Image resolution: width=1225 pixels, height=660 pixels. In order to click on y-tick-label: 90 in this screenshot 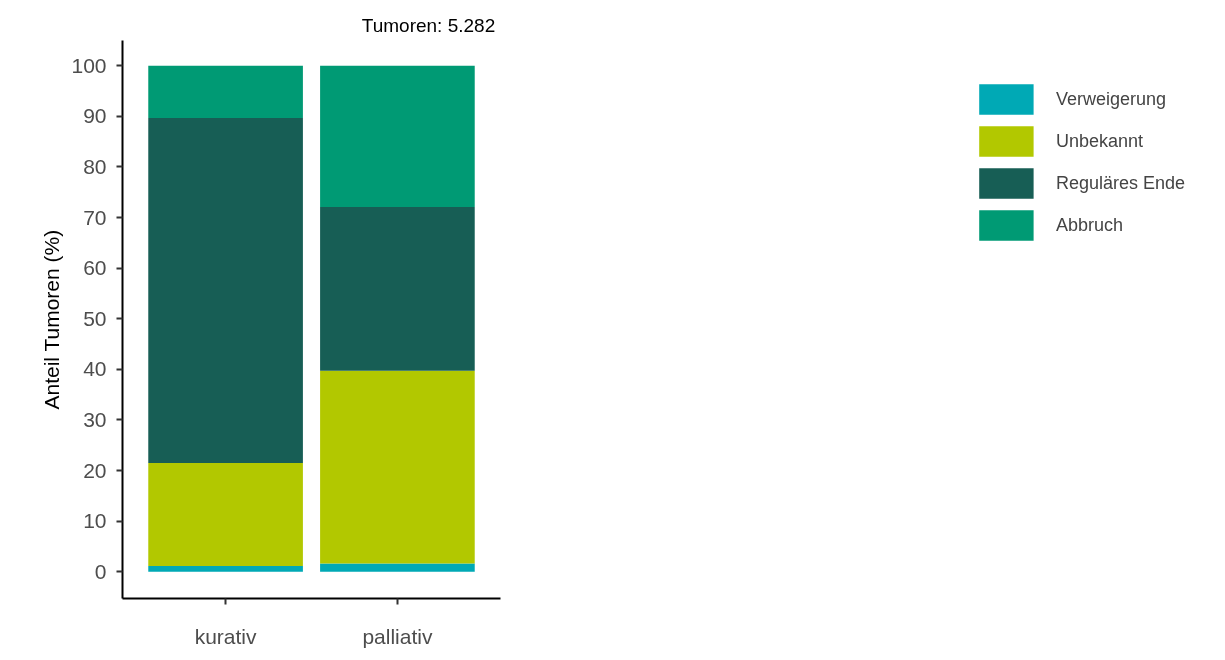, I will do `click(95, 116)`.